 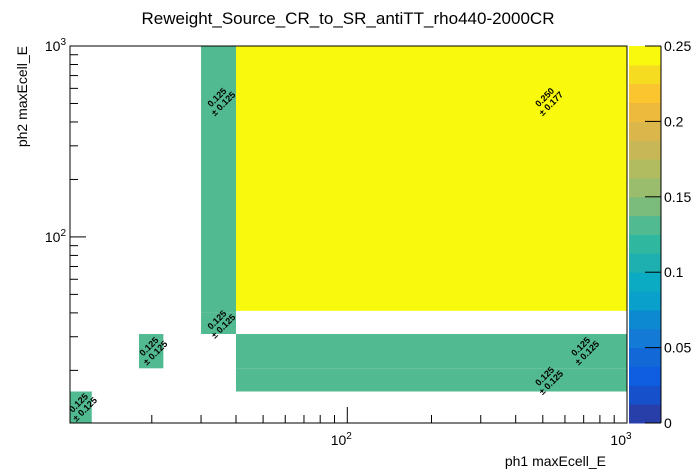 I want to click on color-bar-tick-label: 0.15, so click(x=677, y=197).